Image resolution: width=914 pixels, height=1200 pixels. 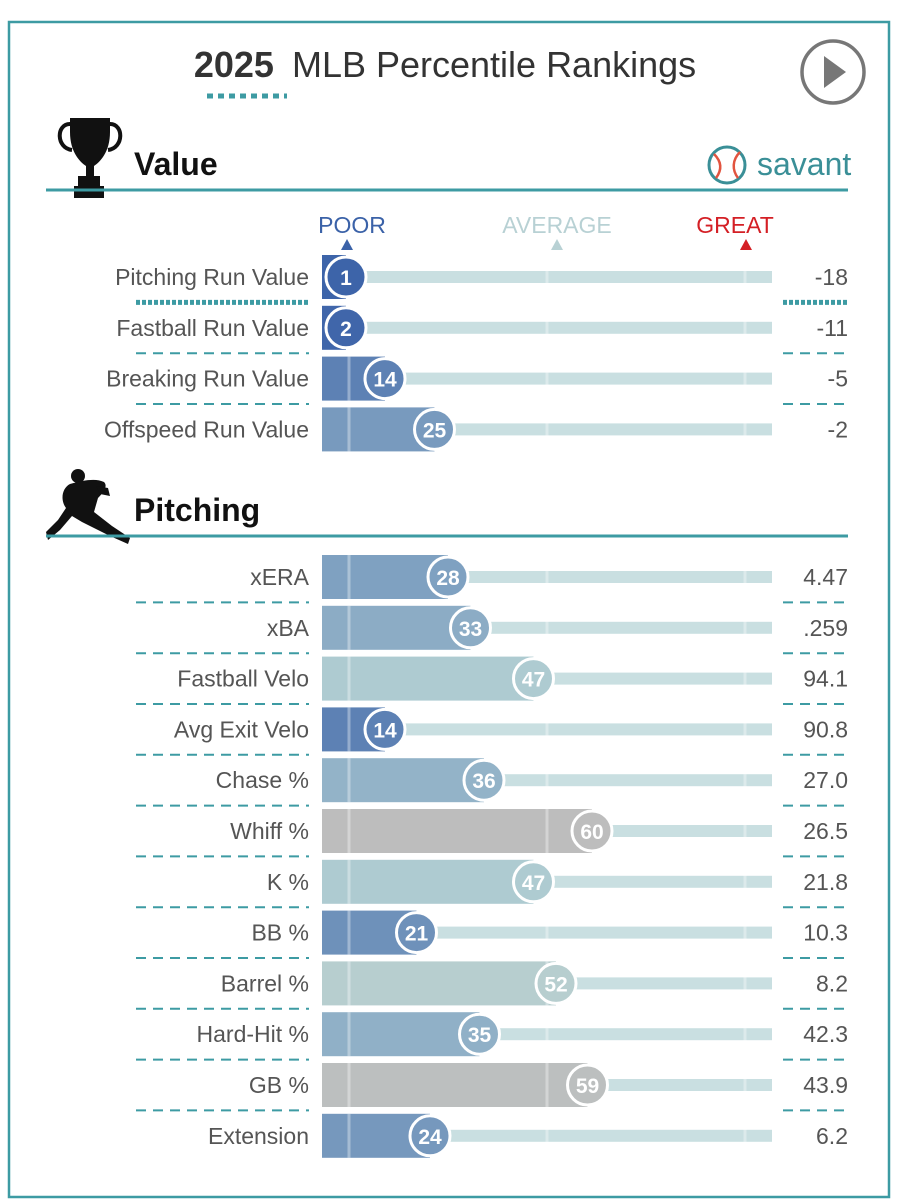 I want to click on percentile-label: 14, so click(x=385, y=380).